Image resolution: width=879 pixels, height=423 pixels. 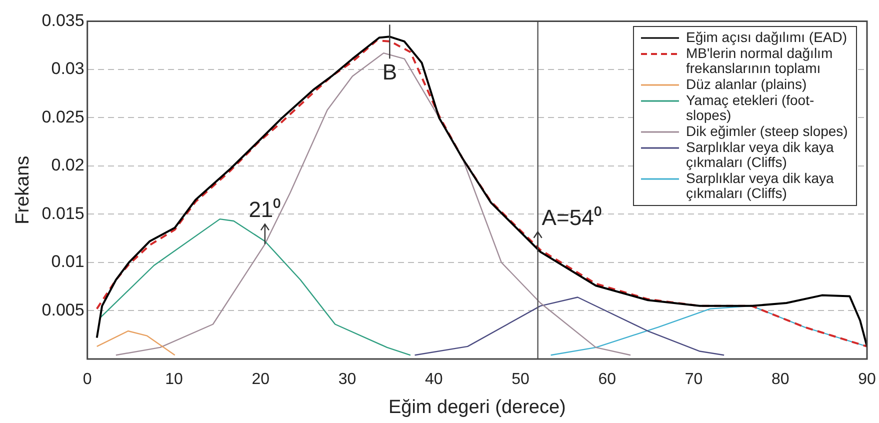 What do you see at coordinates (63, 20) in the screenshot?
I see `y-tick-label: 0.035` at bounding box center [63, 20].